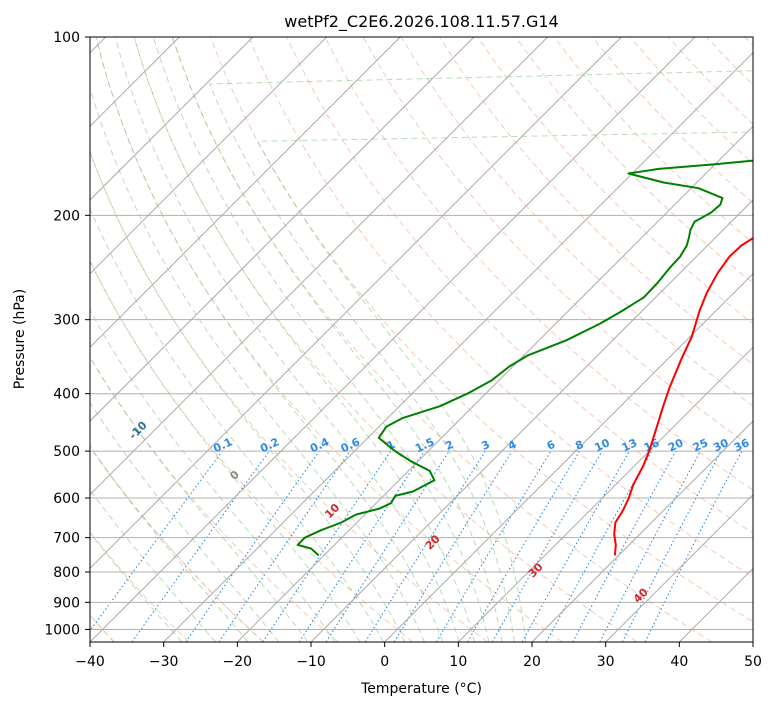  What do you see at coordinates (384, 662) in the screenshot?
I see `x-tick-label: 0` at bounding box center [384, 662].